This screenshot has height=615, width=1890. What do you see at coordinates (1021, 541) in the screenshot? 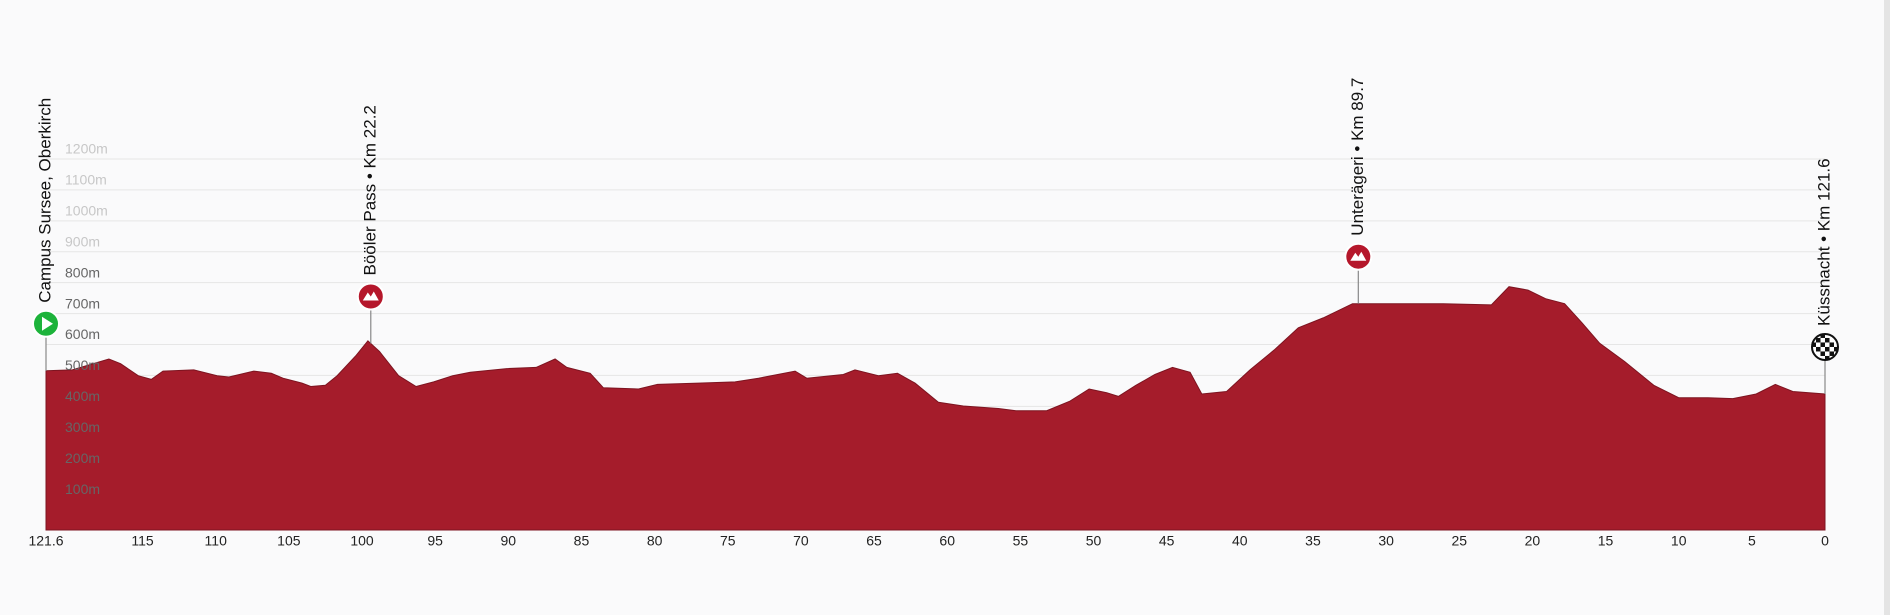
I see `x-tick-label: 55` at bounding box center [1021, 541].